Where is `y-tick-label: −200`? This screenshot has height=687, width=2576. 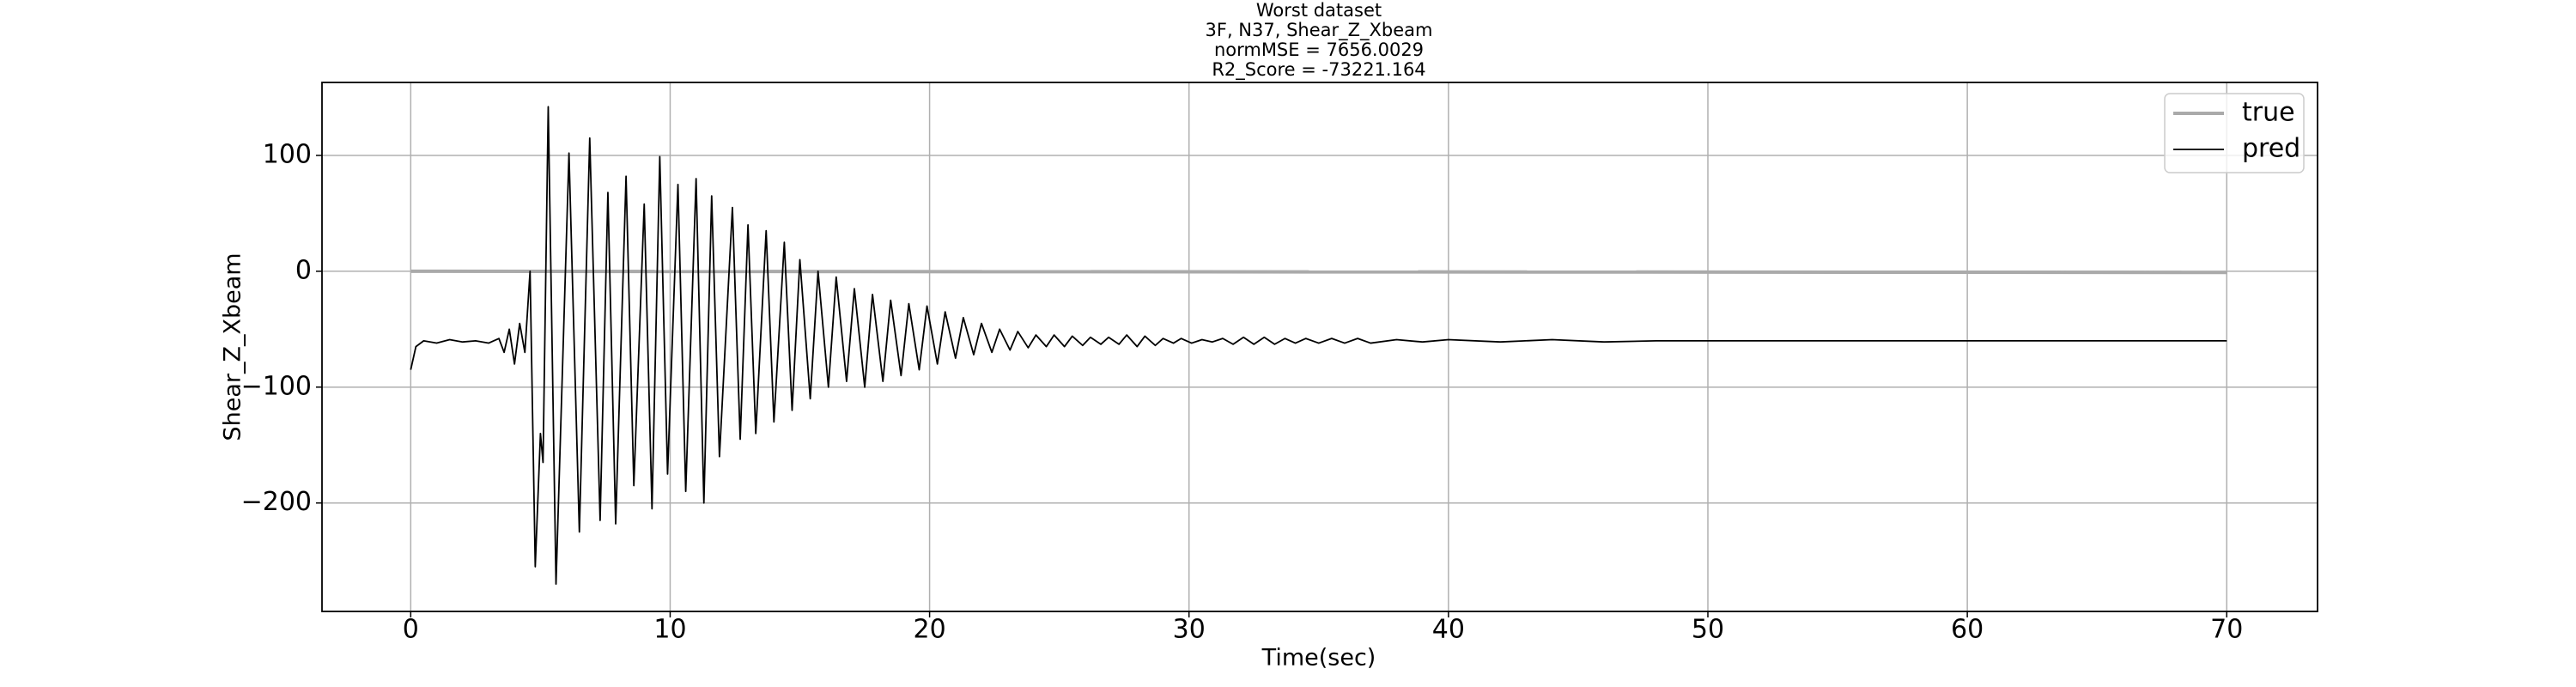
y-tick-label: −200 is located at coordinates (276, 502).